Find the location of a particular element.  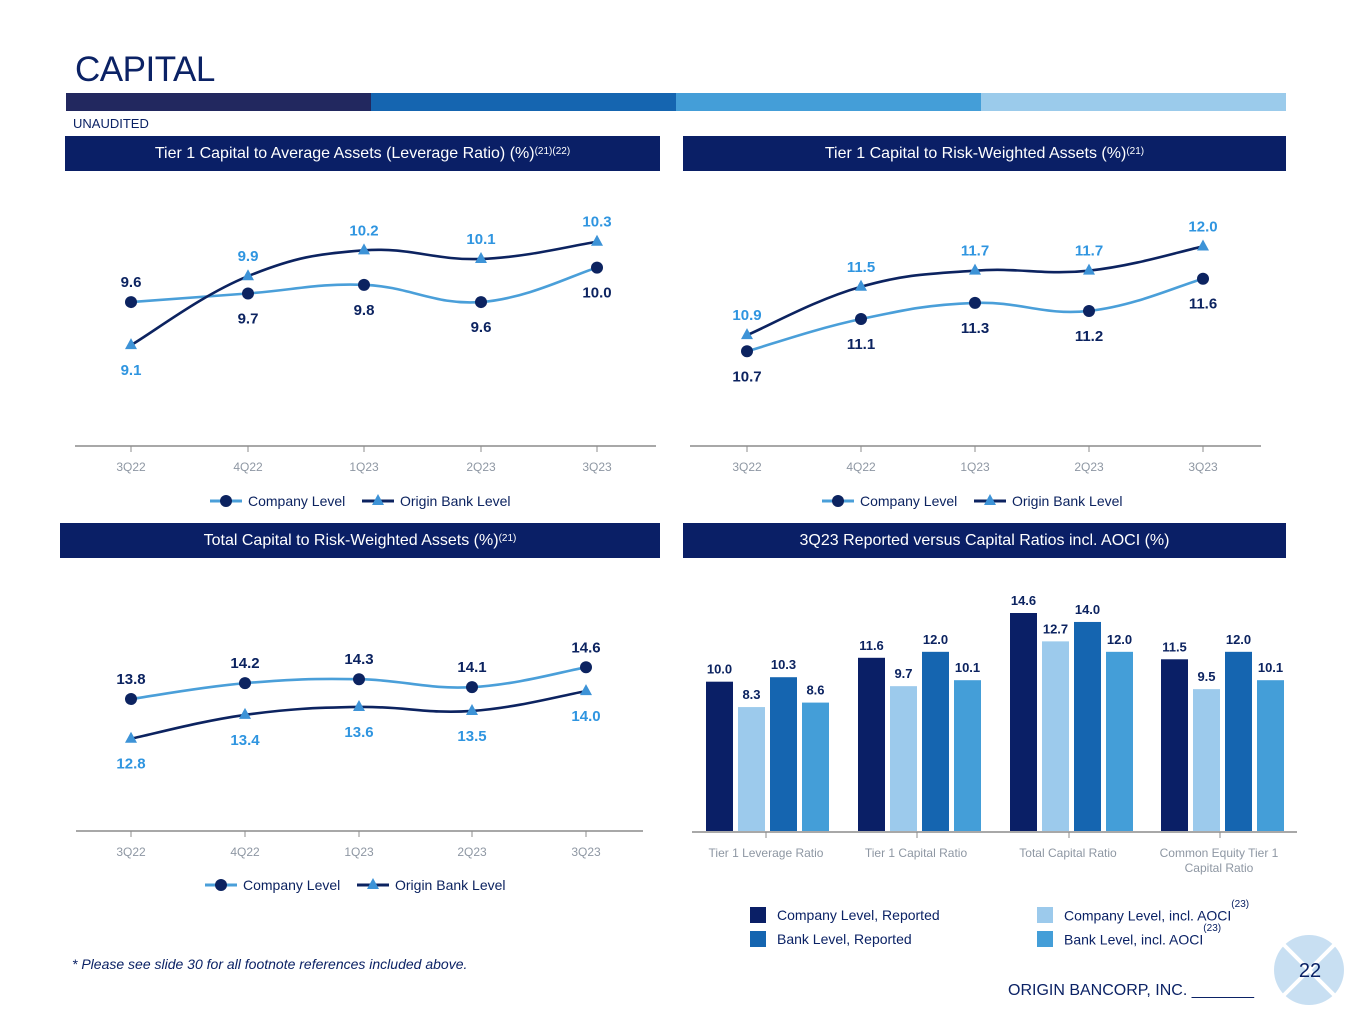

data-label: 11.5 is located at coordinates (861, 267).